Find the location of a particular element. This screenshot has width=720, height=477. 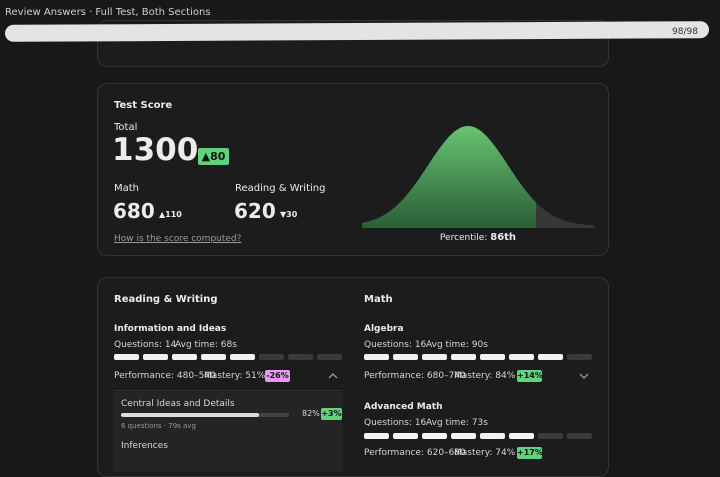

skill-name: Information and Ideas is located at coordinates (170, 329).